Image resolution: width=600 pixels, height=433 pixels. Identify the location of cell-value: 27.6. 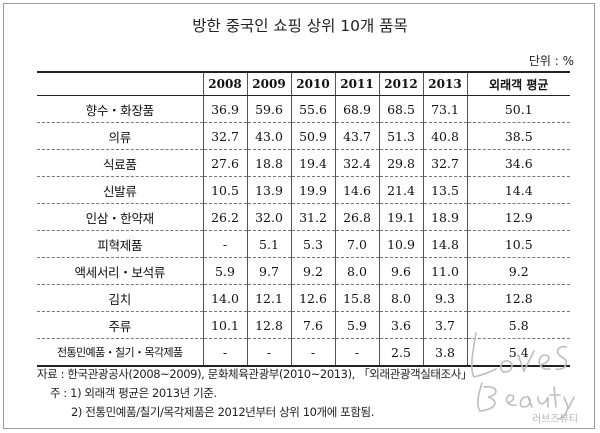
(225, 163).